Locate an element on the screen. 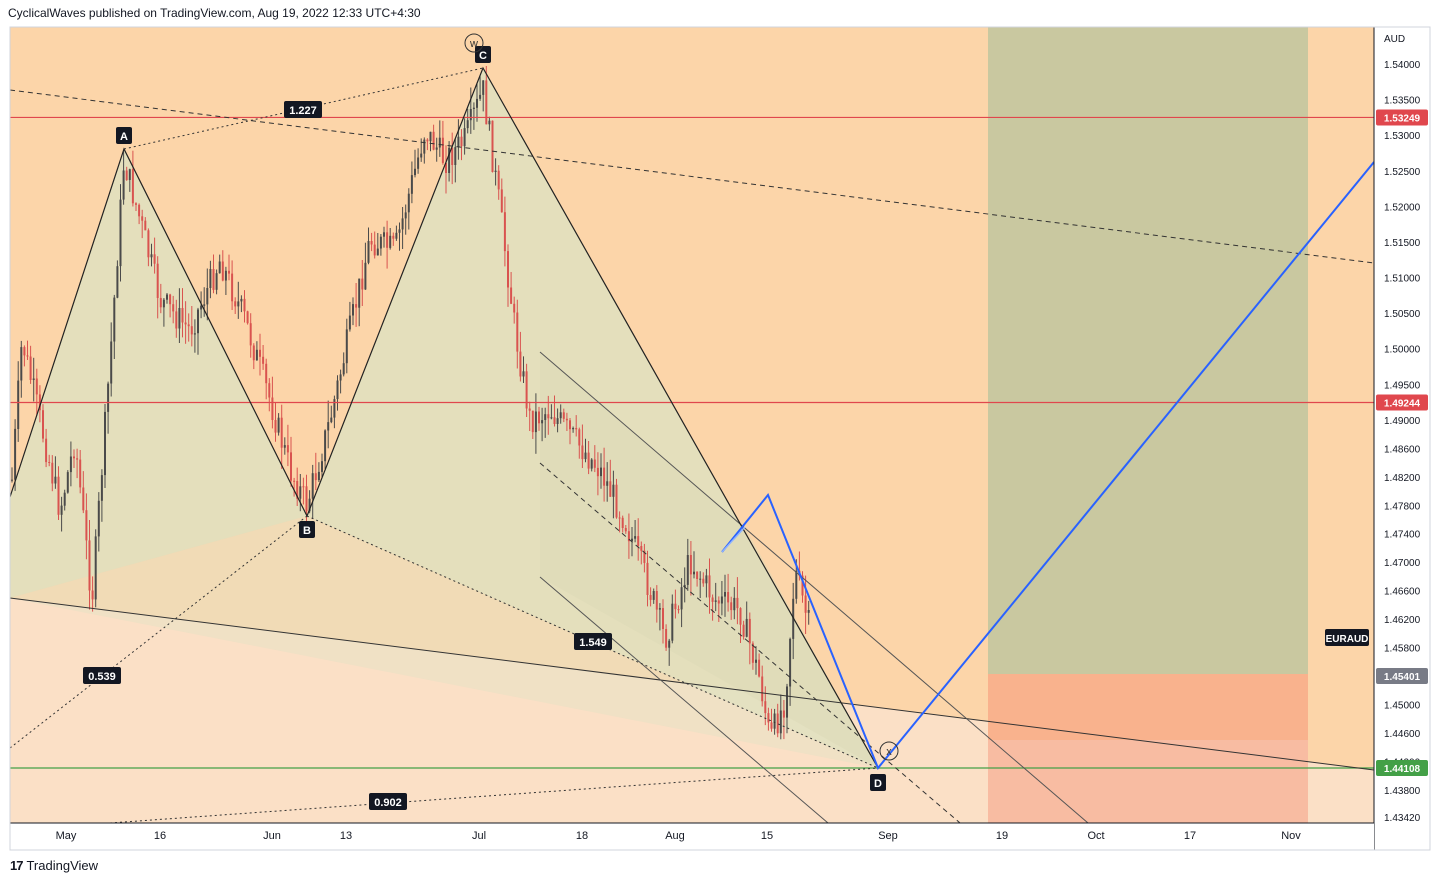 The height and width of the screenshot is (884, 1440). tradingview-logo: 17 TradingView is located at coordinates (54, 865).